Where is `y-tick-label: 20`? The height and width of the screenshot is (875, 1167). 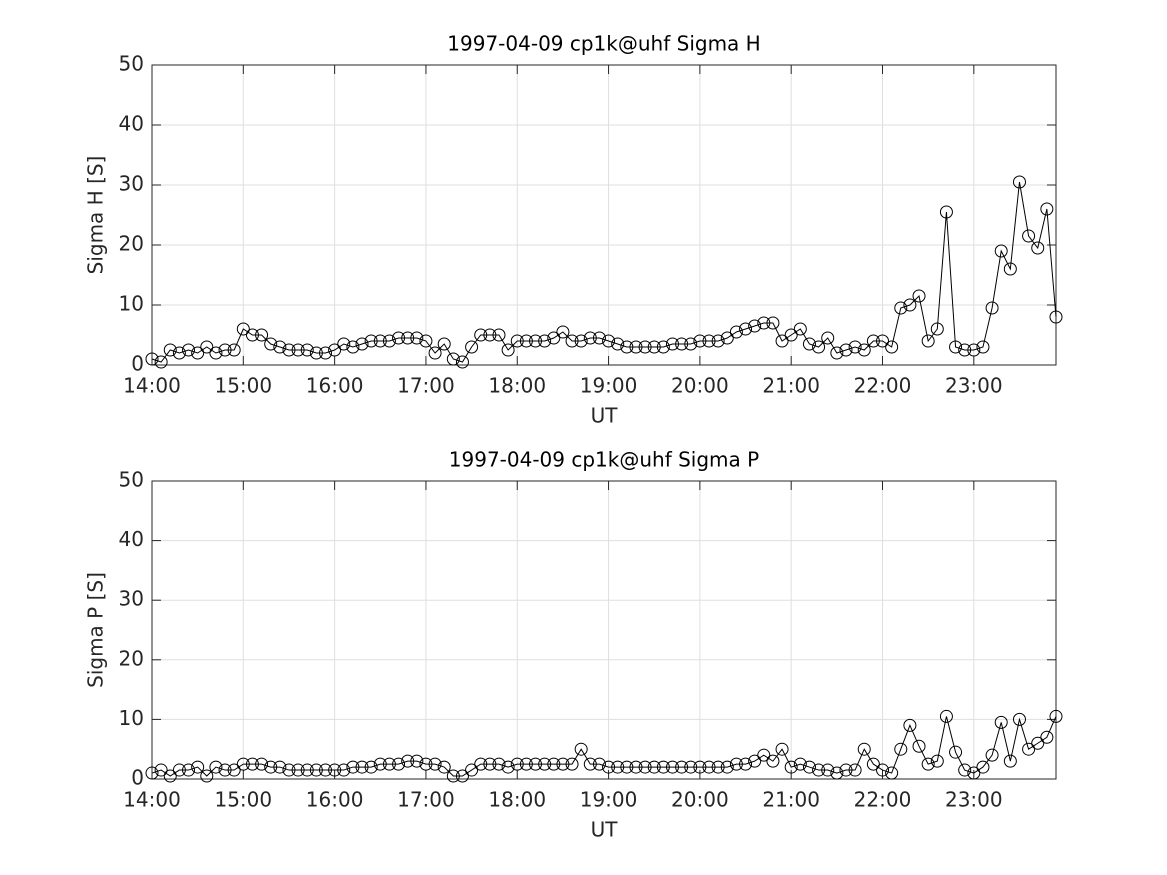
y-tick-label: 20 is located at coordinates (131, 658).